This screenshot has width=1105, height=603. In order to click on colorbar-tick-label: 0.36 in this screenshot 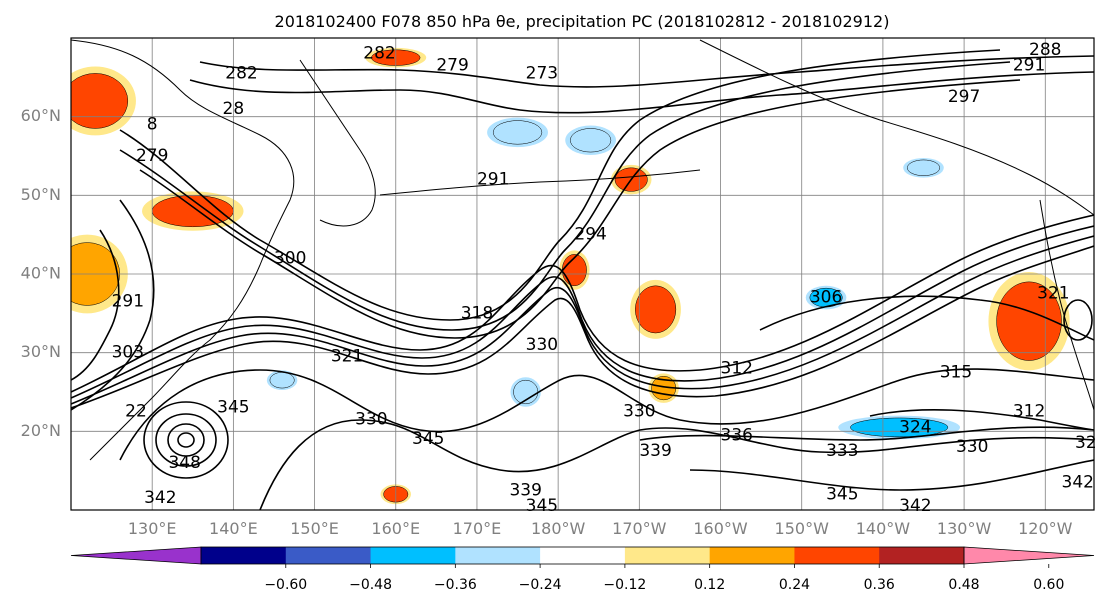, I will do `click(879, 585)`.